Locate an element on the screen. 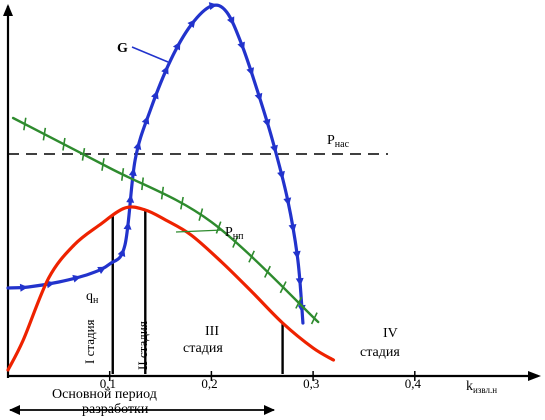  stage-label-ii: II стадия is located at coordinates (142, 345).